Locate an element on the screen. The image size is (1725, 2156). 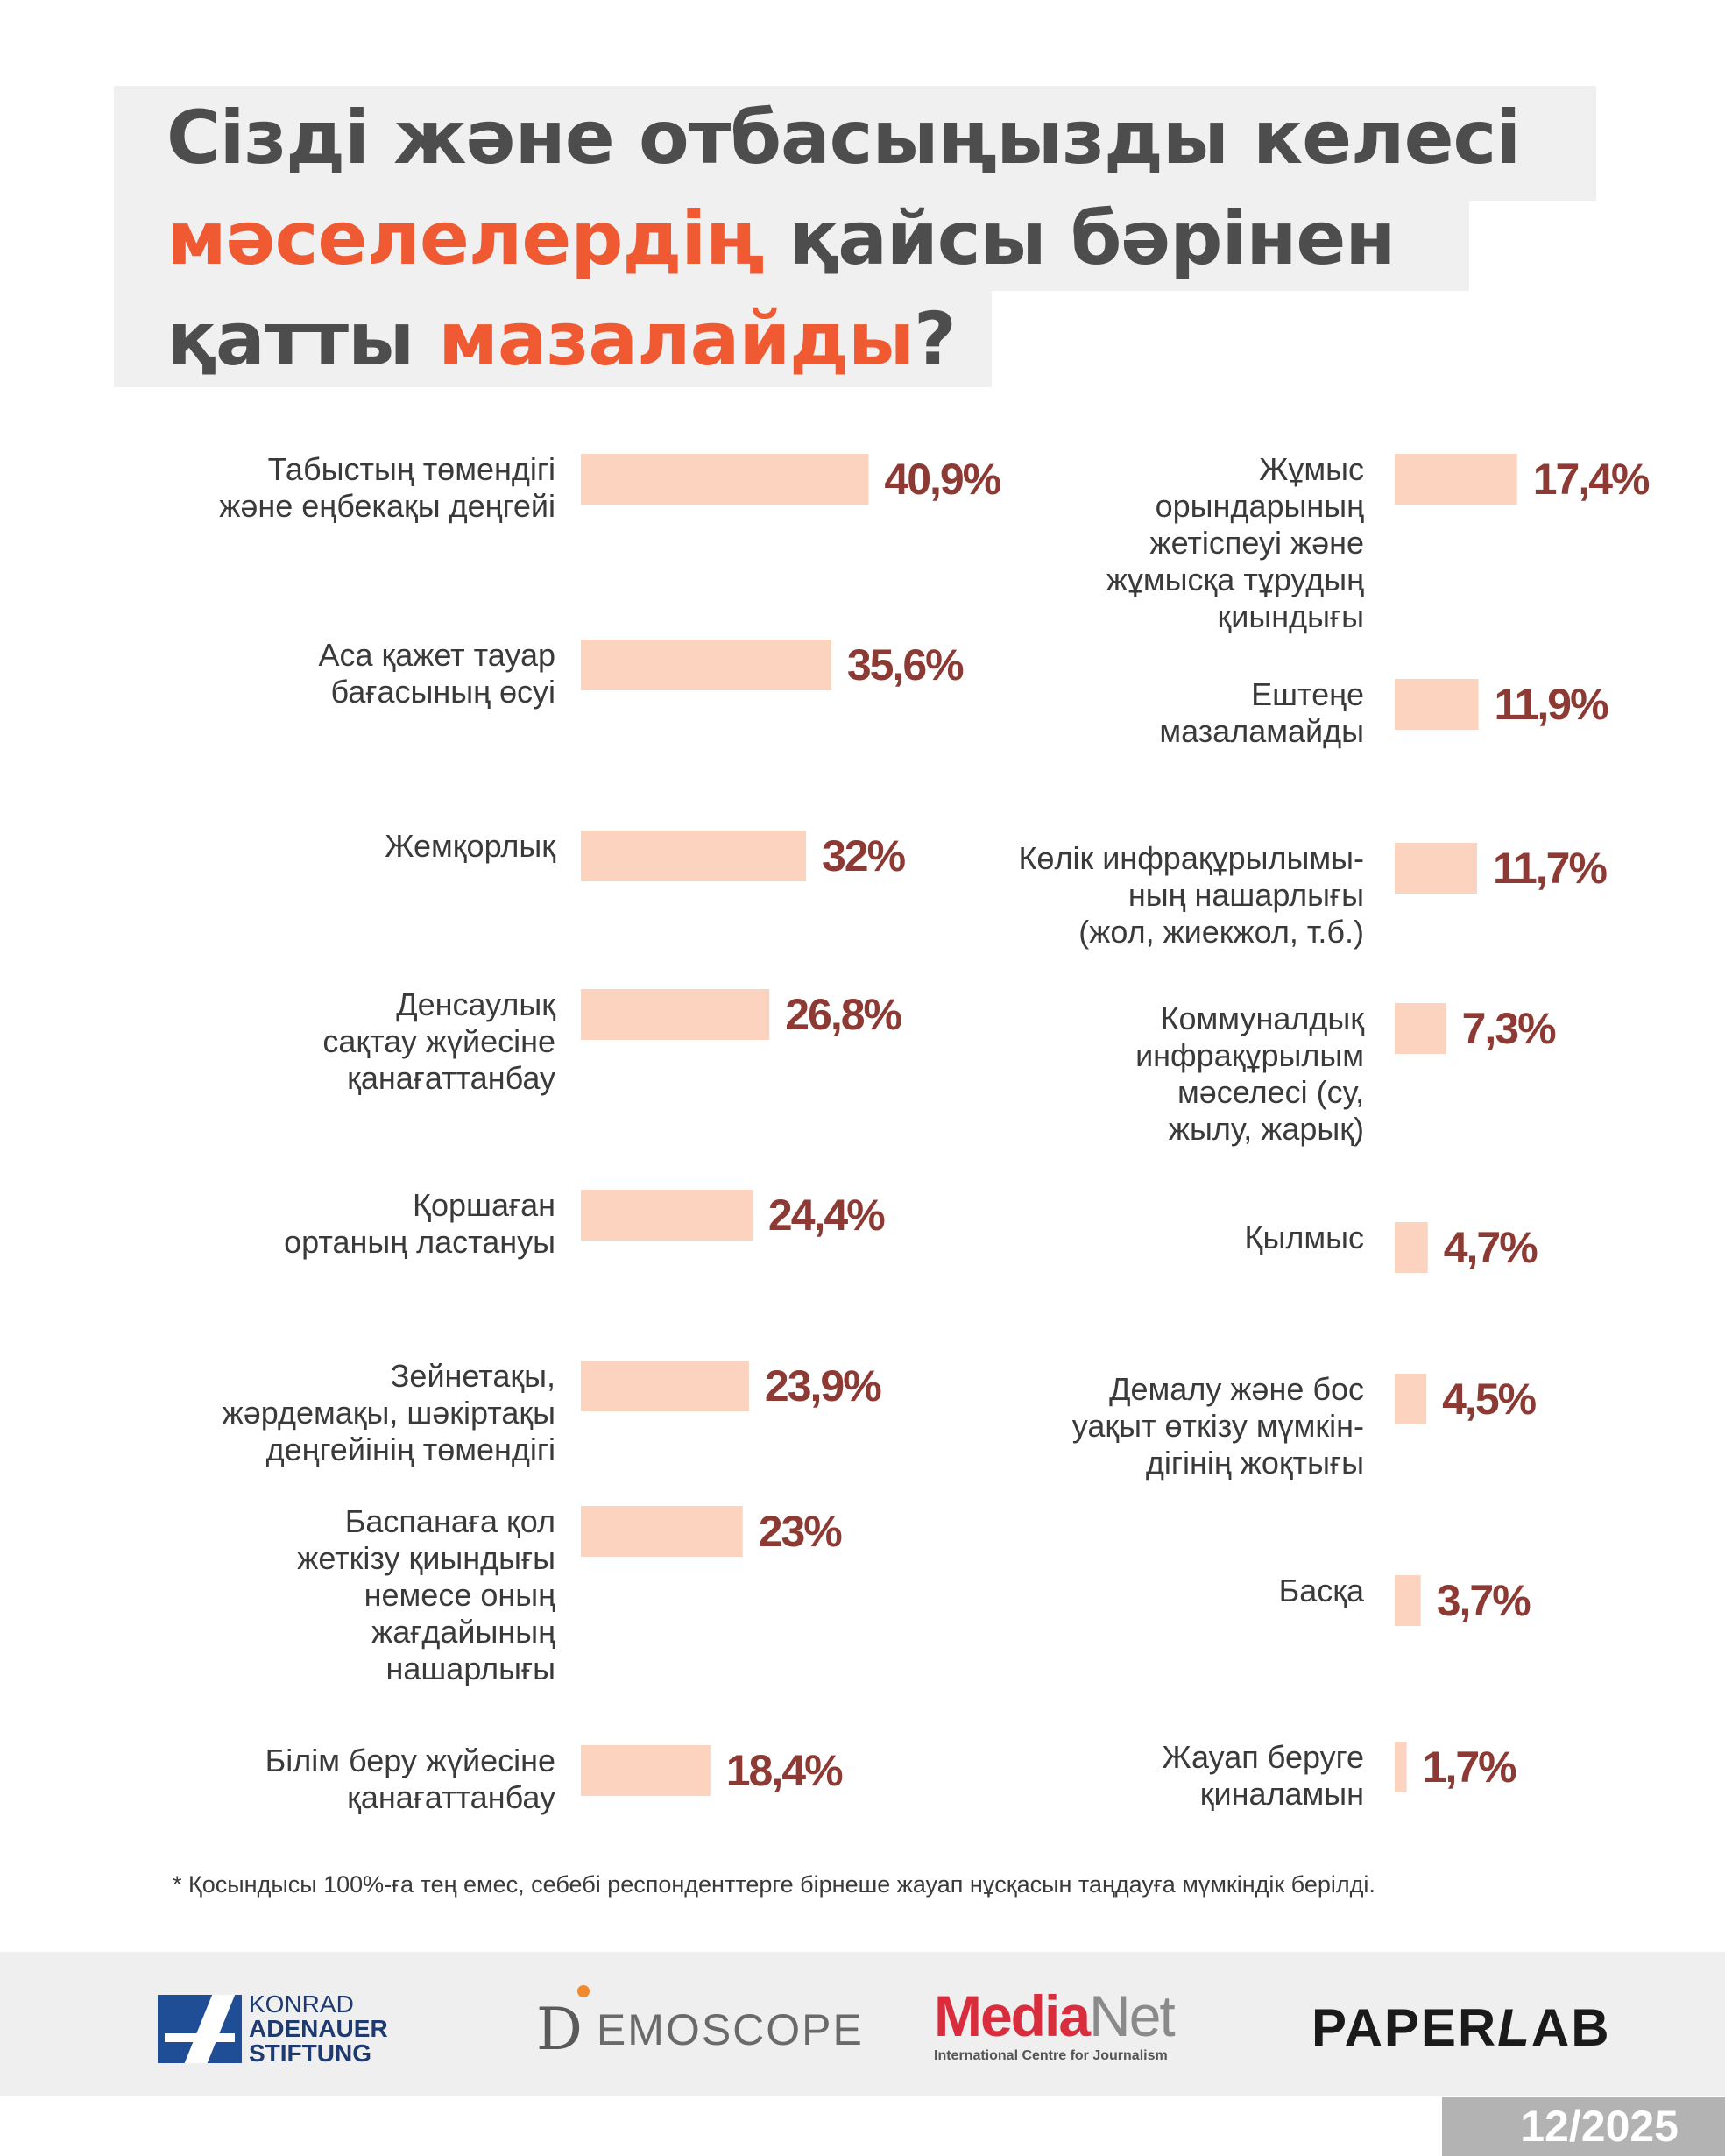
paperlab-part-1: PAPER is located at coordinates (1404, 2027).